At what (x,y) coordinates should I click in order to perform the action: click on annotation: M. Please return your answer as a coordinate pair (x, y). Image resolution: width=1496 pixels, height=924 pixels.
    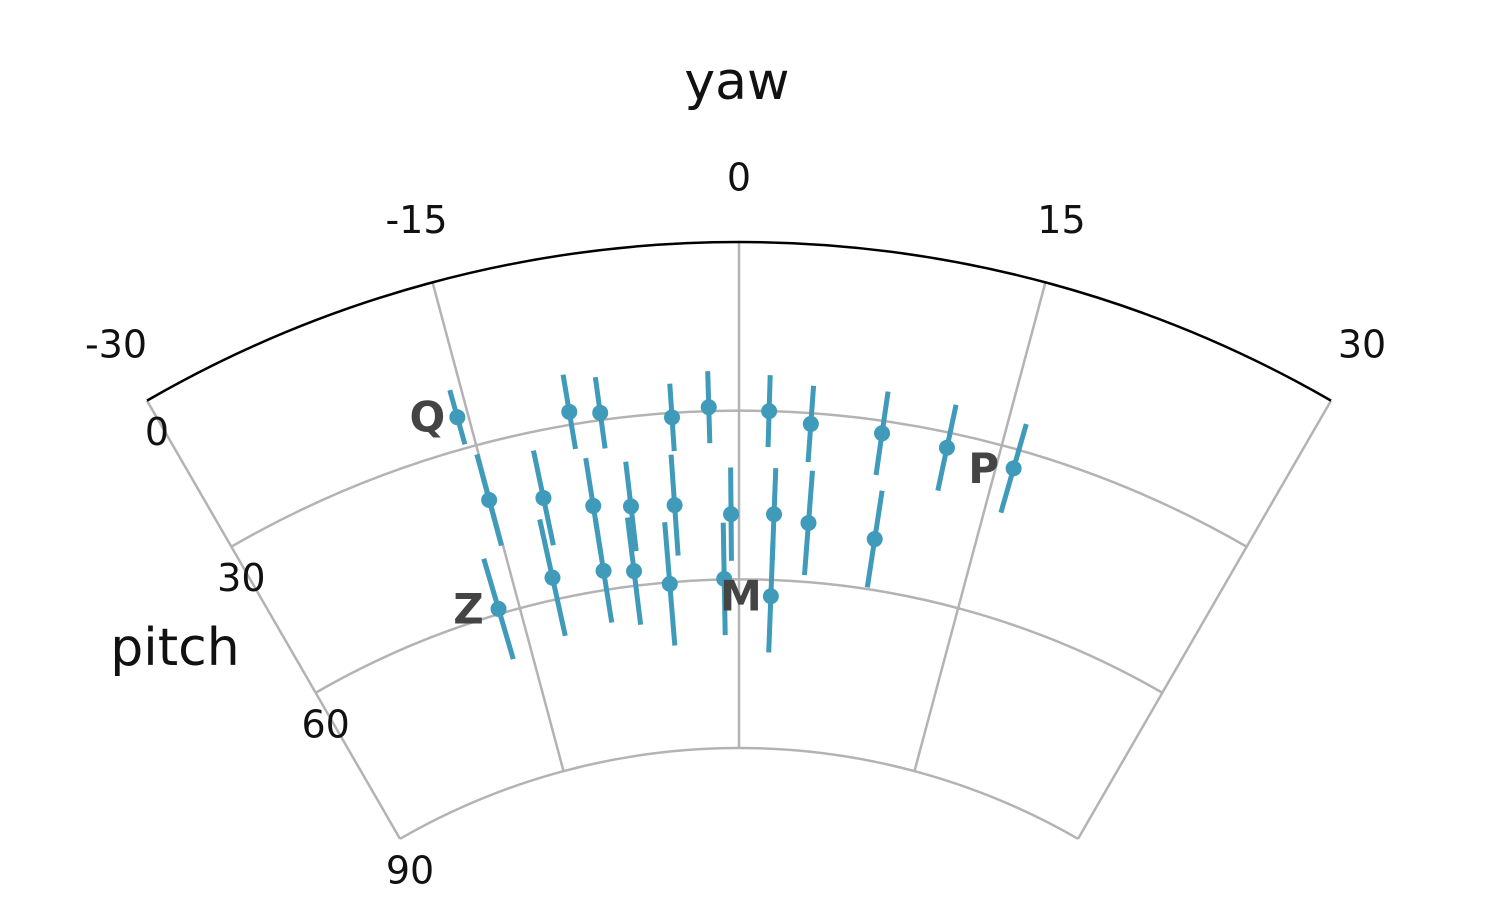
    Looking at the image, I should click on (741, 596).